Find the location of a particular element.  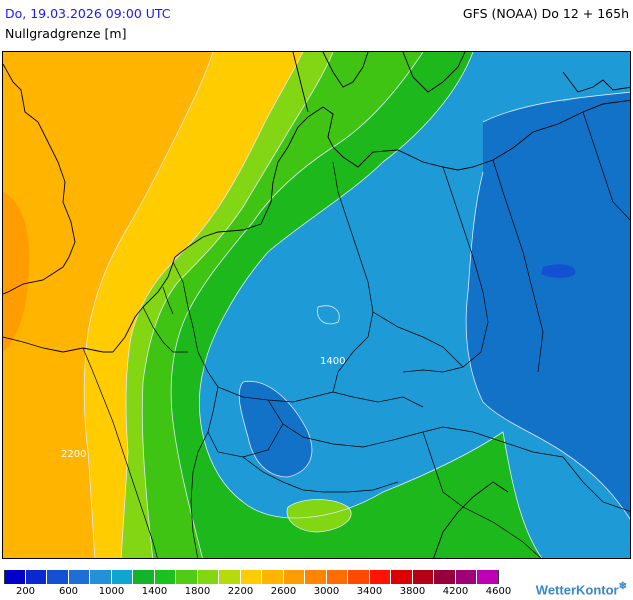

color-scale-bar is located at coordinates (251, 577).